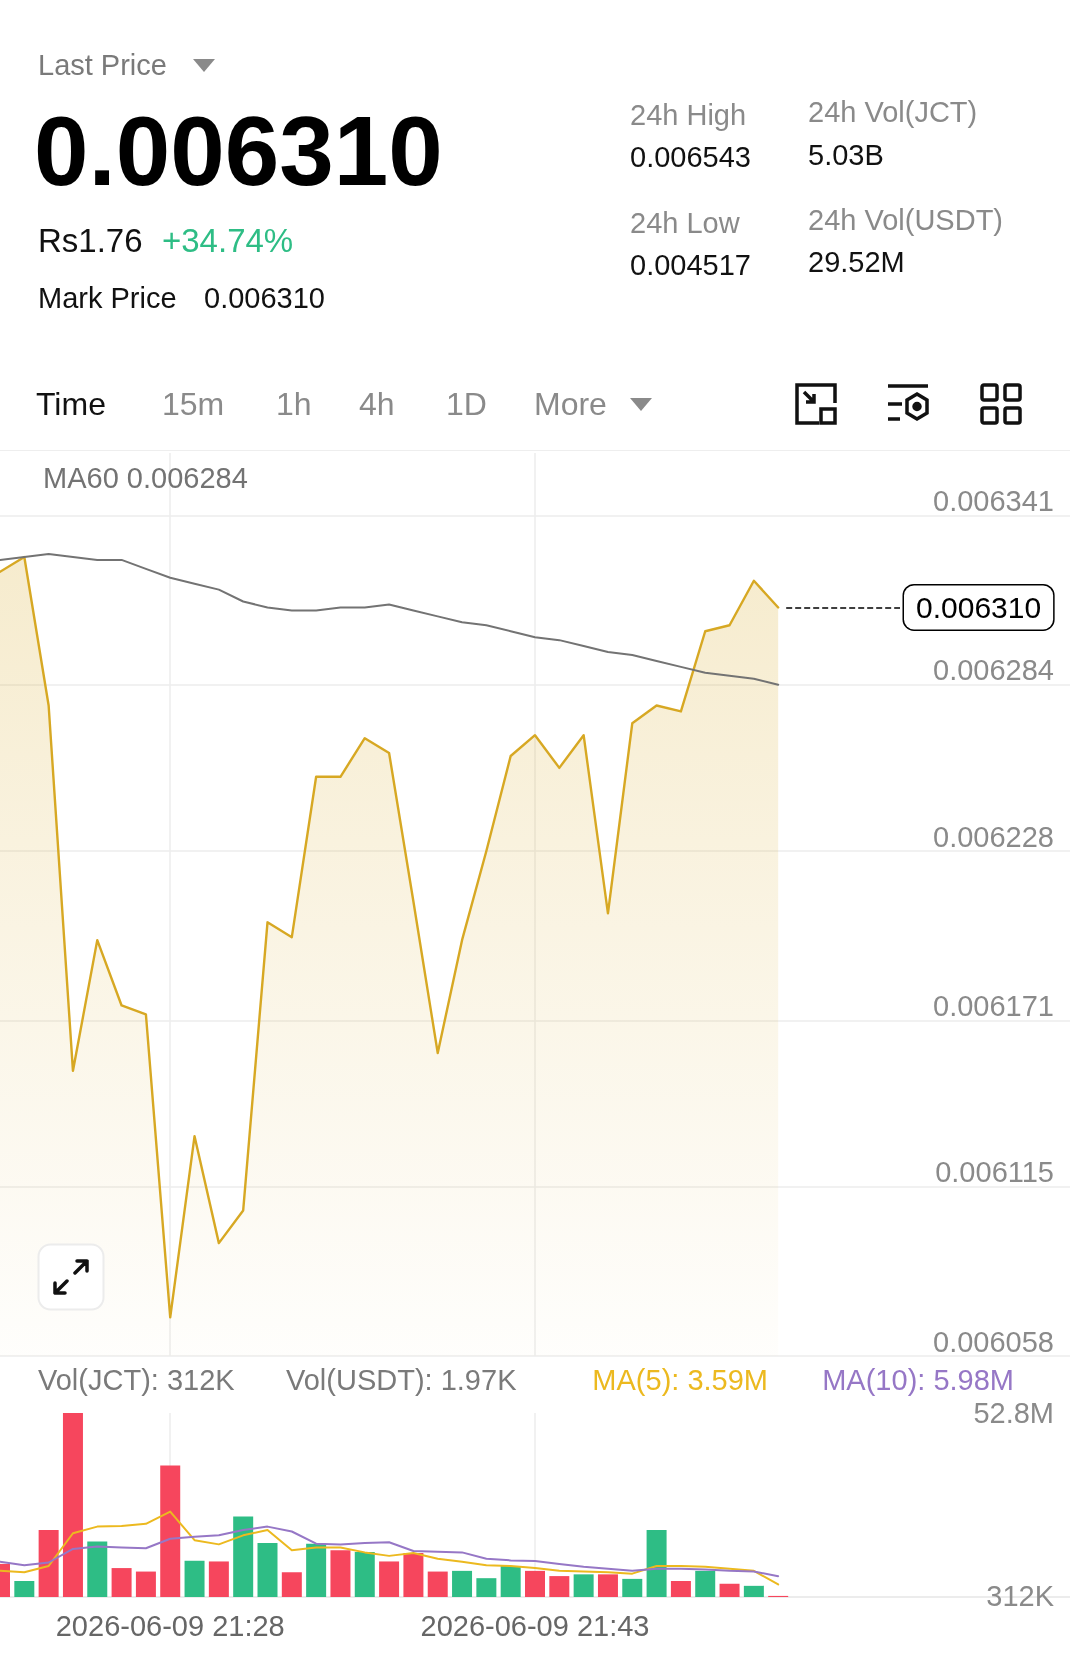  Describe the element at coordinates (228, 240) in the screenshot. I see `text: +34.74%` at that location.